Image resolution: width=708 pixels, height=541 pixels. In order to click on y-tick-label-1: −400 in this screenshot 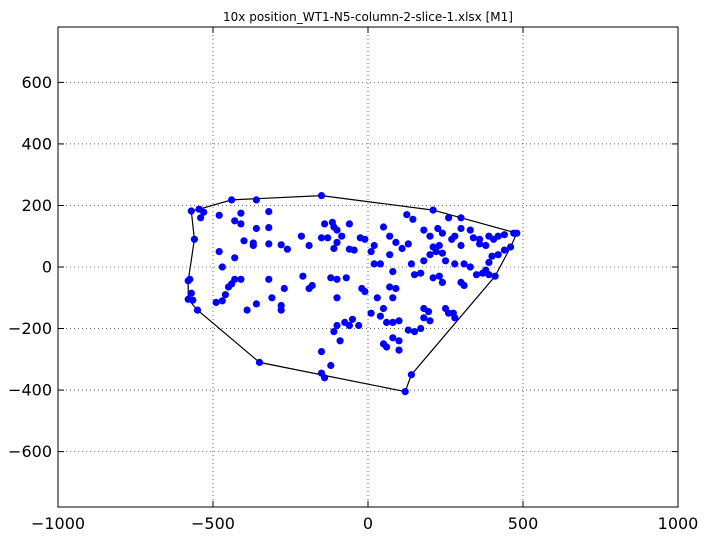, I will do `click(30, 390)`.